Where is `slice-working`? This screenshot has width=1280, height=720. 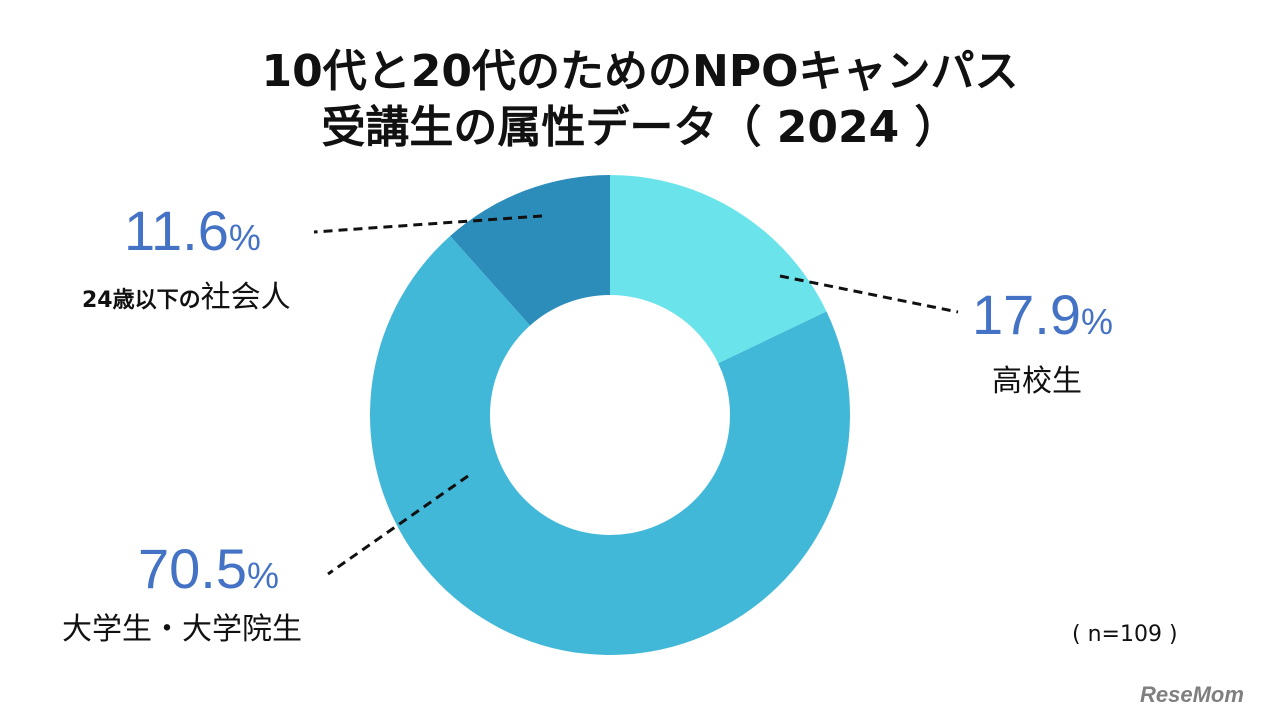
slice-working is located at coordinates (530, 250).